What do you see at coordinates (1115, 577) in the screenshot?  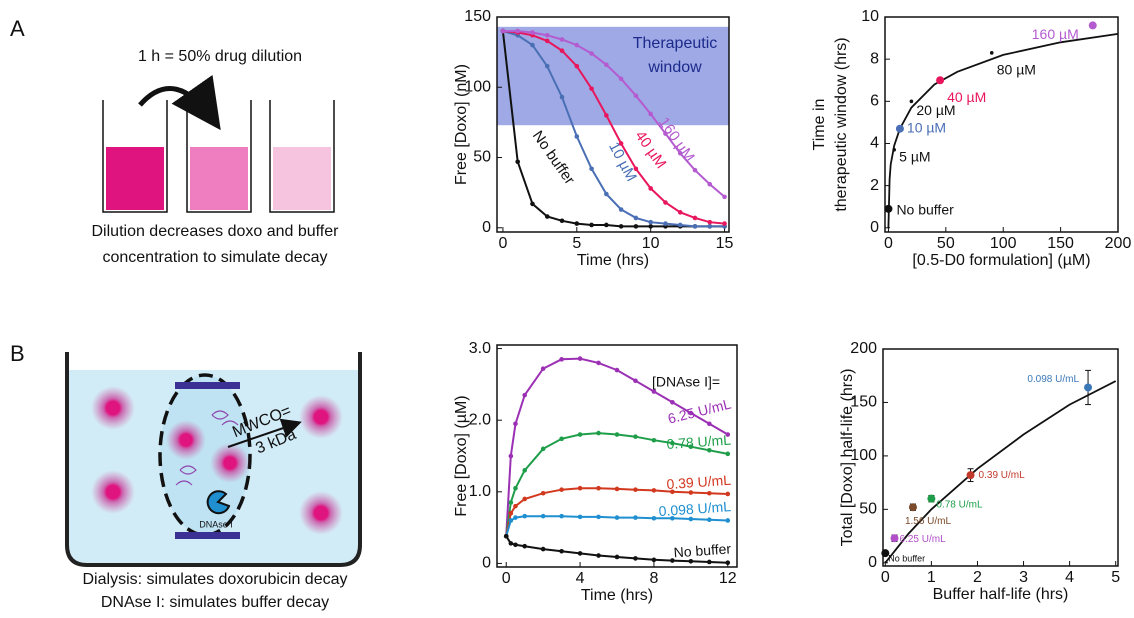 I see `x-tick-label: 5` at bounding box center [1115, 577].